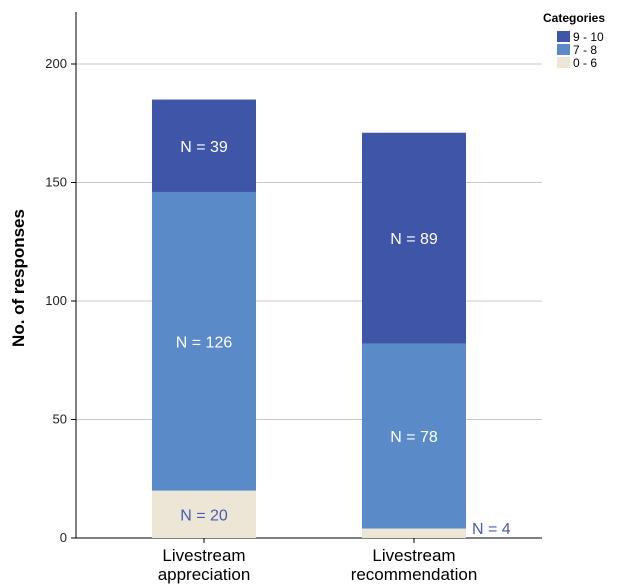  I want to click on data-label: N = 89, so click(414, 239).